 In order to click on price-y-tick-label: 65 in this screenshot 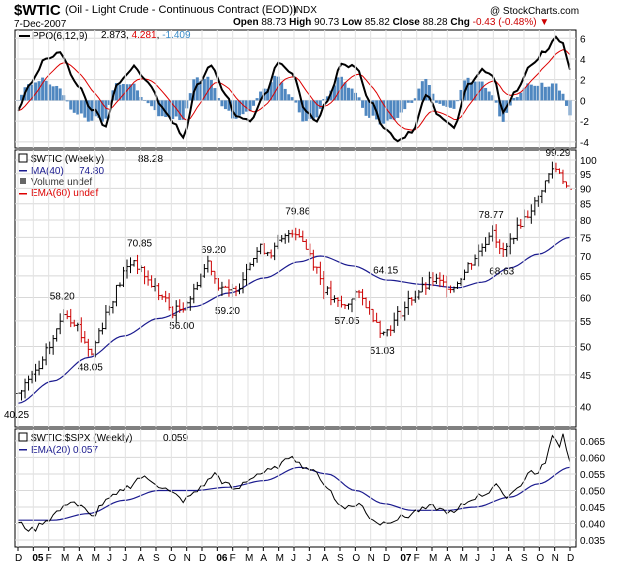, I will do `click(586, 277)`.